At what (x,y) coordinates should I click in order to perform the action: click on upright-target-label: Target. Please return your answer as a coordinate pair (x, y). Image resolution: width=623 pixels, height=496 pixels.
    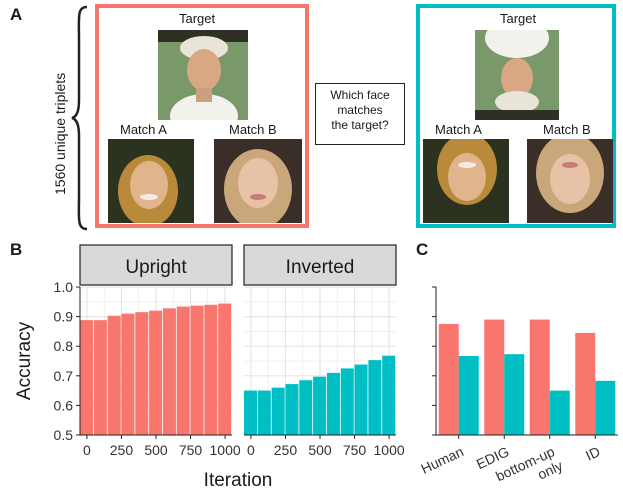
    Looking at the image, I should click on (197, 18).